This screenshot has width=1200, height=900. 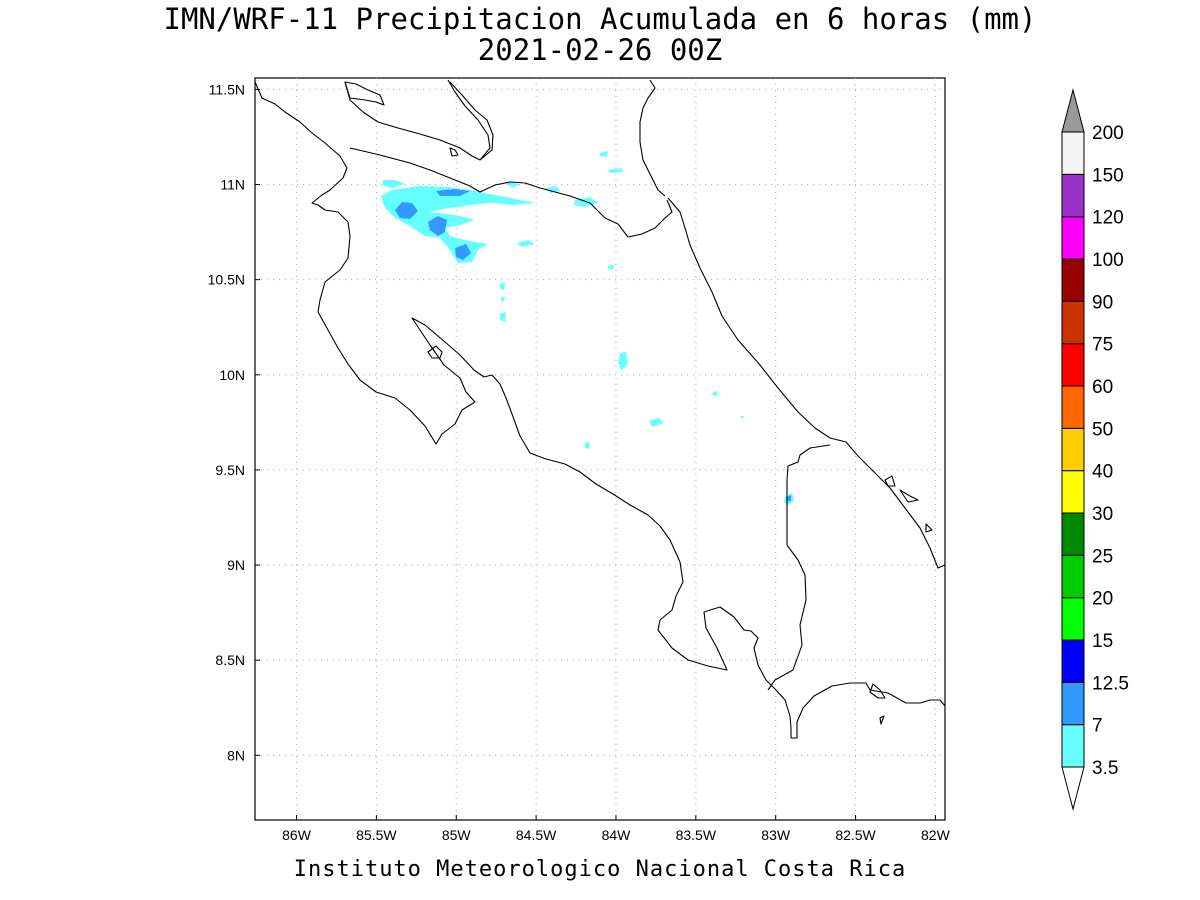 What do you see at coordinates (1102, 514) in the screenshot?
I see `colorbar-level-label: 30` at bounding box center [1102, 514].